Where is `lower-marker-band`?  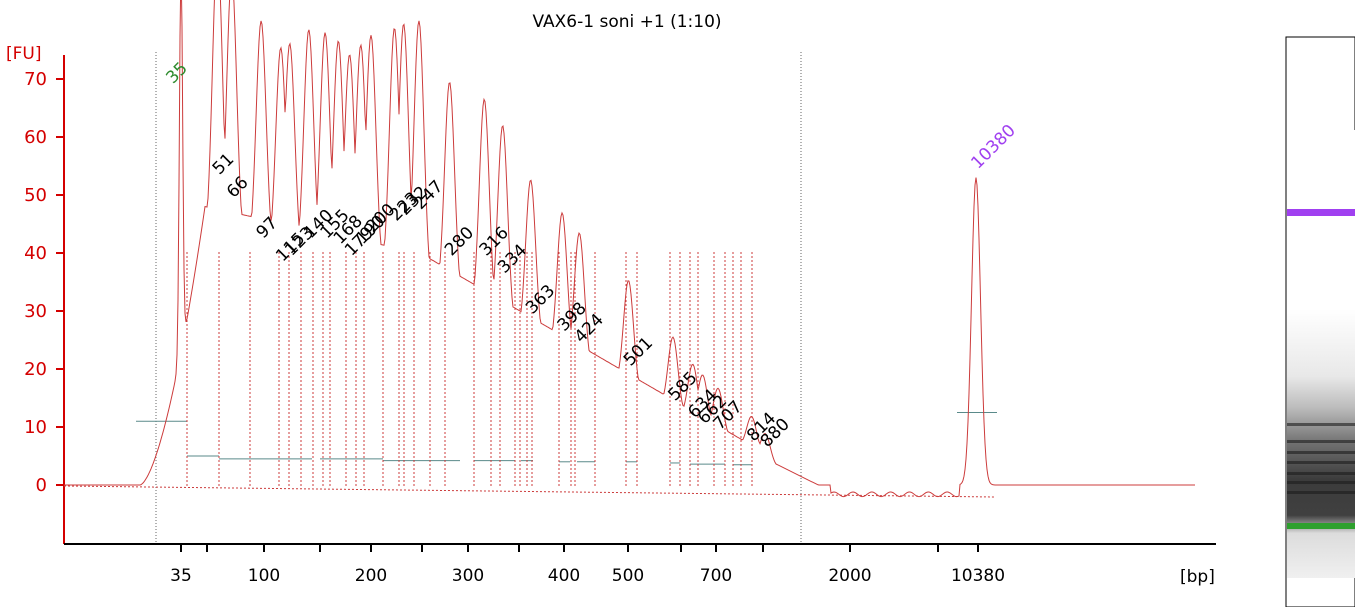
lower-marker-band is located at coordinates (1321, 526).